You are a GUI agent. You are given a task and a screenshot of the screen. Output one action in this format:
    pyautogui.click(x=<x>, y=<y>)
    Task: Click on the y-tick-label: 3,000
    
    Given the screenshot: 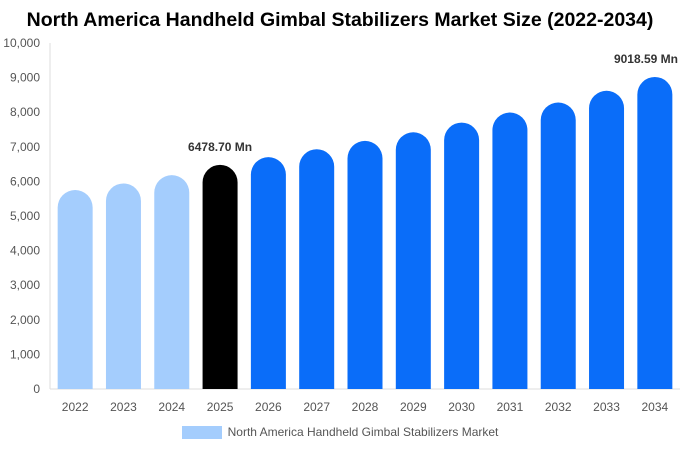 What is the action you would take?
    pyautogui.click(x=25, y=285)
    